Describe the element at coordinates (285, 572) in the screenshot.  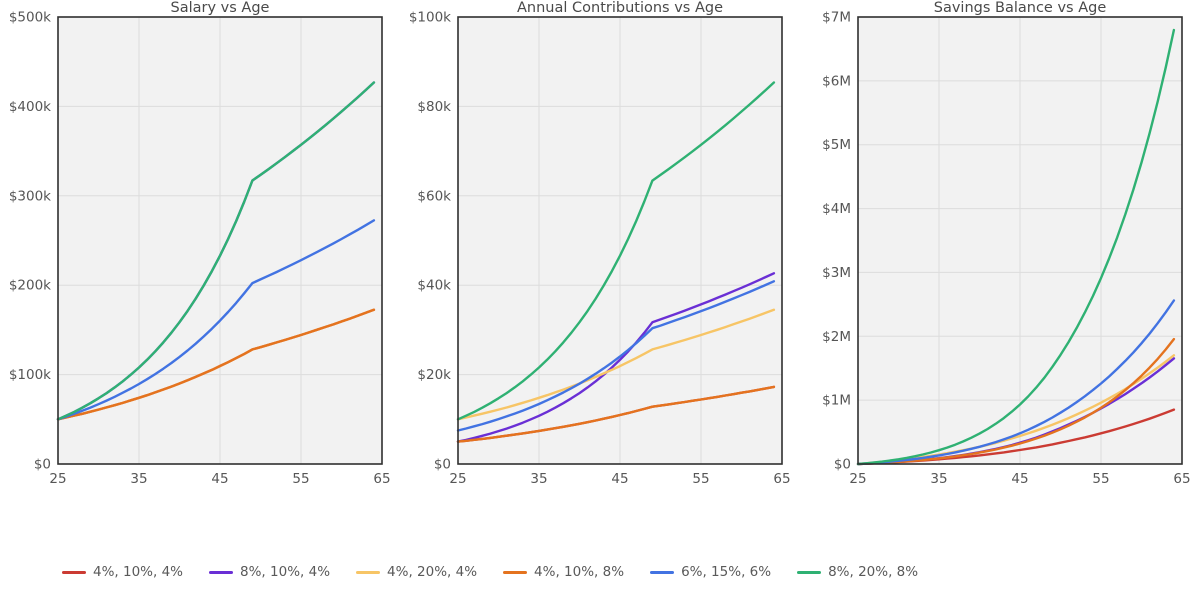
I see `legend-label: 8%, 10%, 4%` at that location.